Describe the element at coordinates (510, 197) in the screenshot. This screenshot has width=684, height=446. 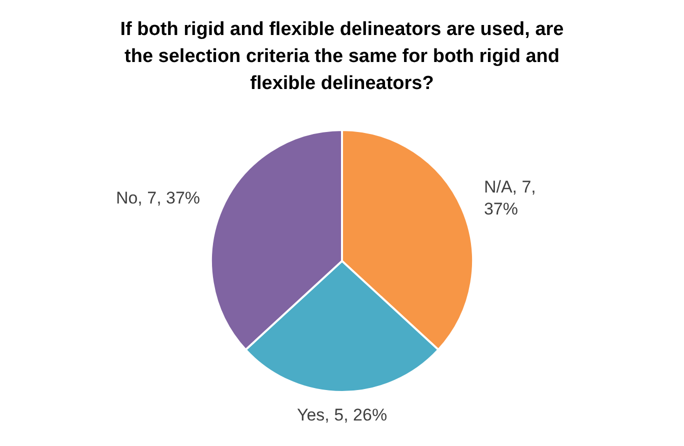
I see `slice-label: N/A, 7, 37%` at that location.